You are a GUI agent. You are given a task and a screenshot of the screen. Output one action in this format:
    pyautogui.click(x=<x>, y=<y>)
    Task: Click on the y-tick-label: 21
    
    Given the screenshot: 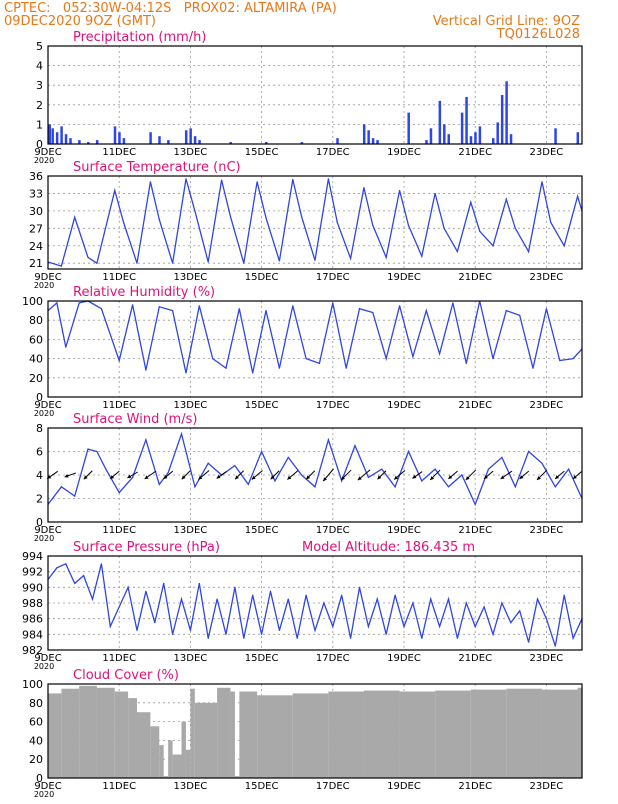 What is the action you would take?
    pyautogui.click(x=36, y=263)
    